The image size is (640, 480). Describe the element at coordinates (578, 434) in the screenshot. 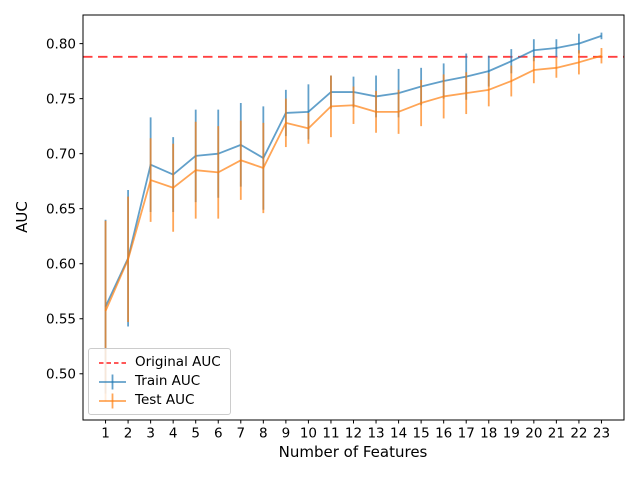

I see `x-tick-label: 22` at that location.